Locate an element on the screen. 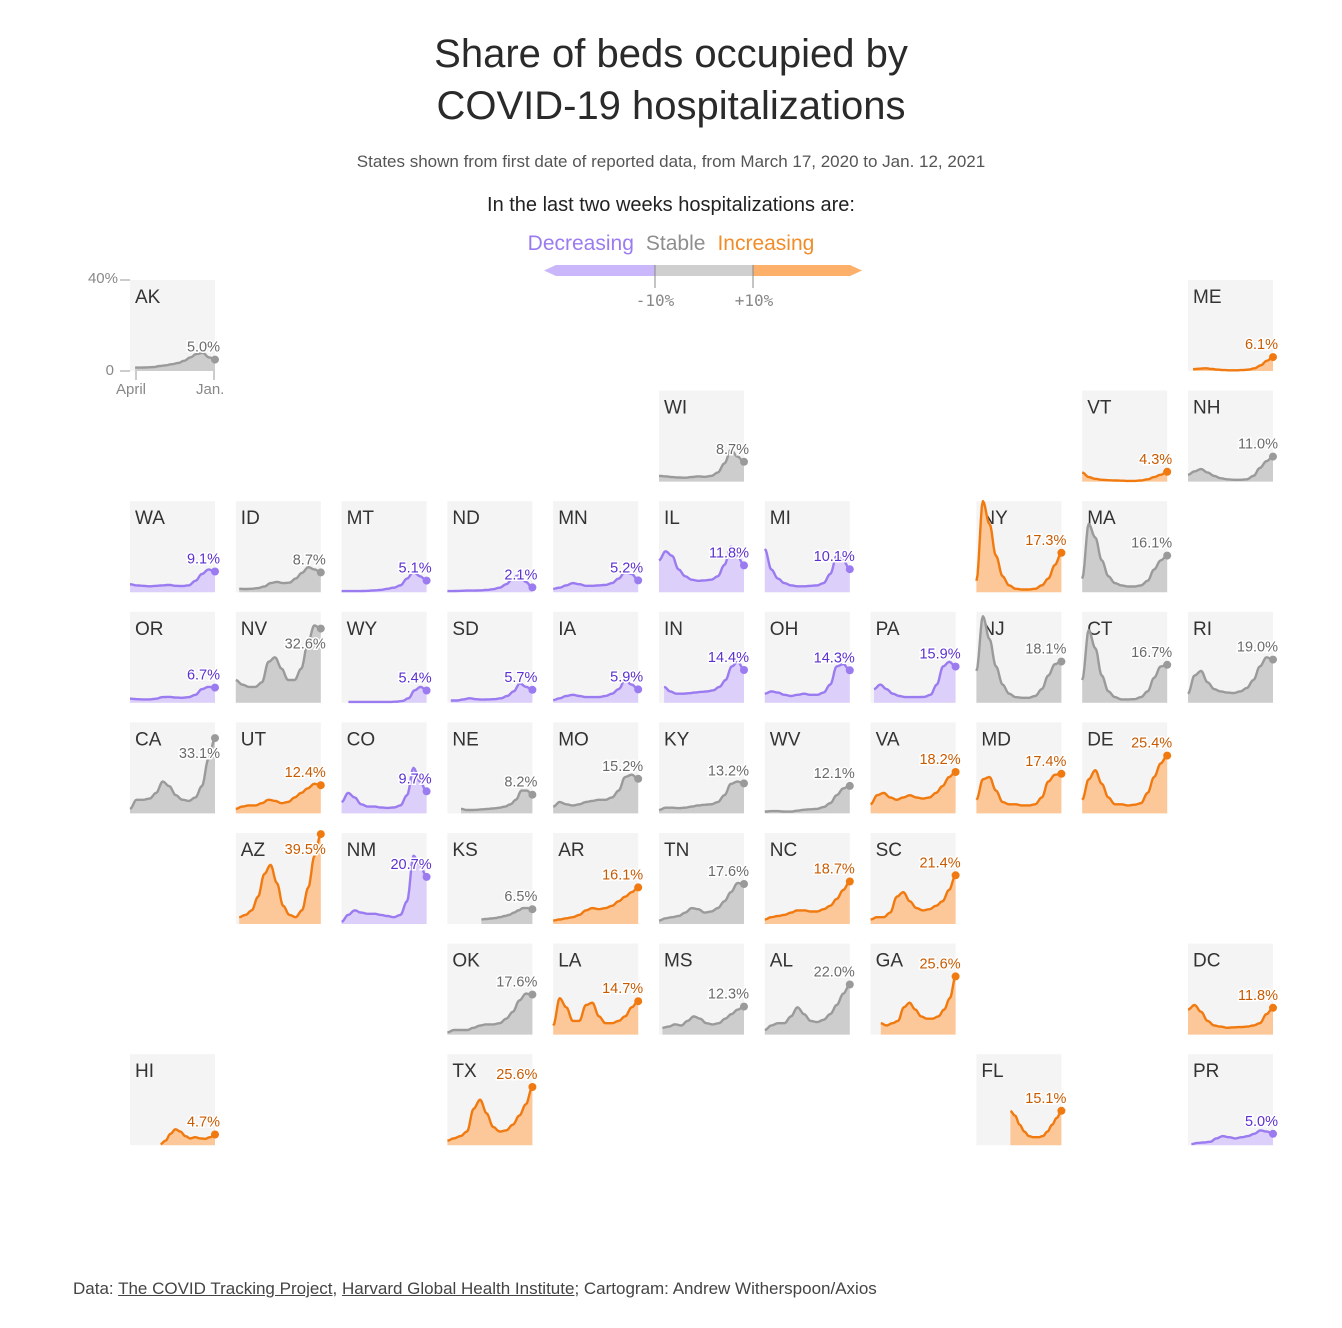 The image size is (1342, 1328). source-link-covid-tracking: The COVID Tracking Project is located at coordinates (225, 1288).